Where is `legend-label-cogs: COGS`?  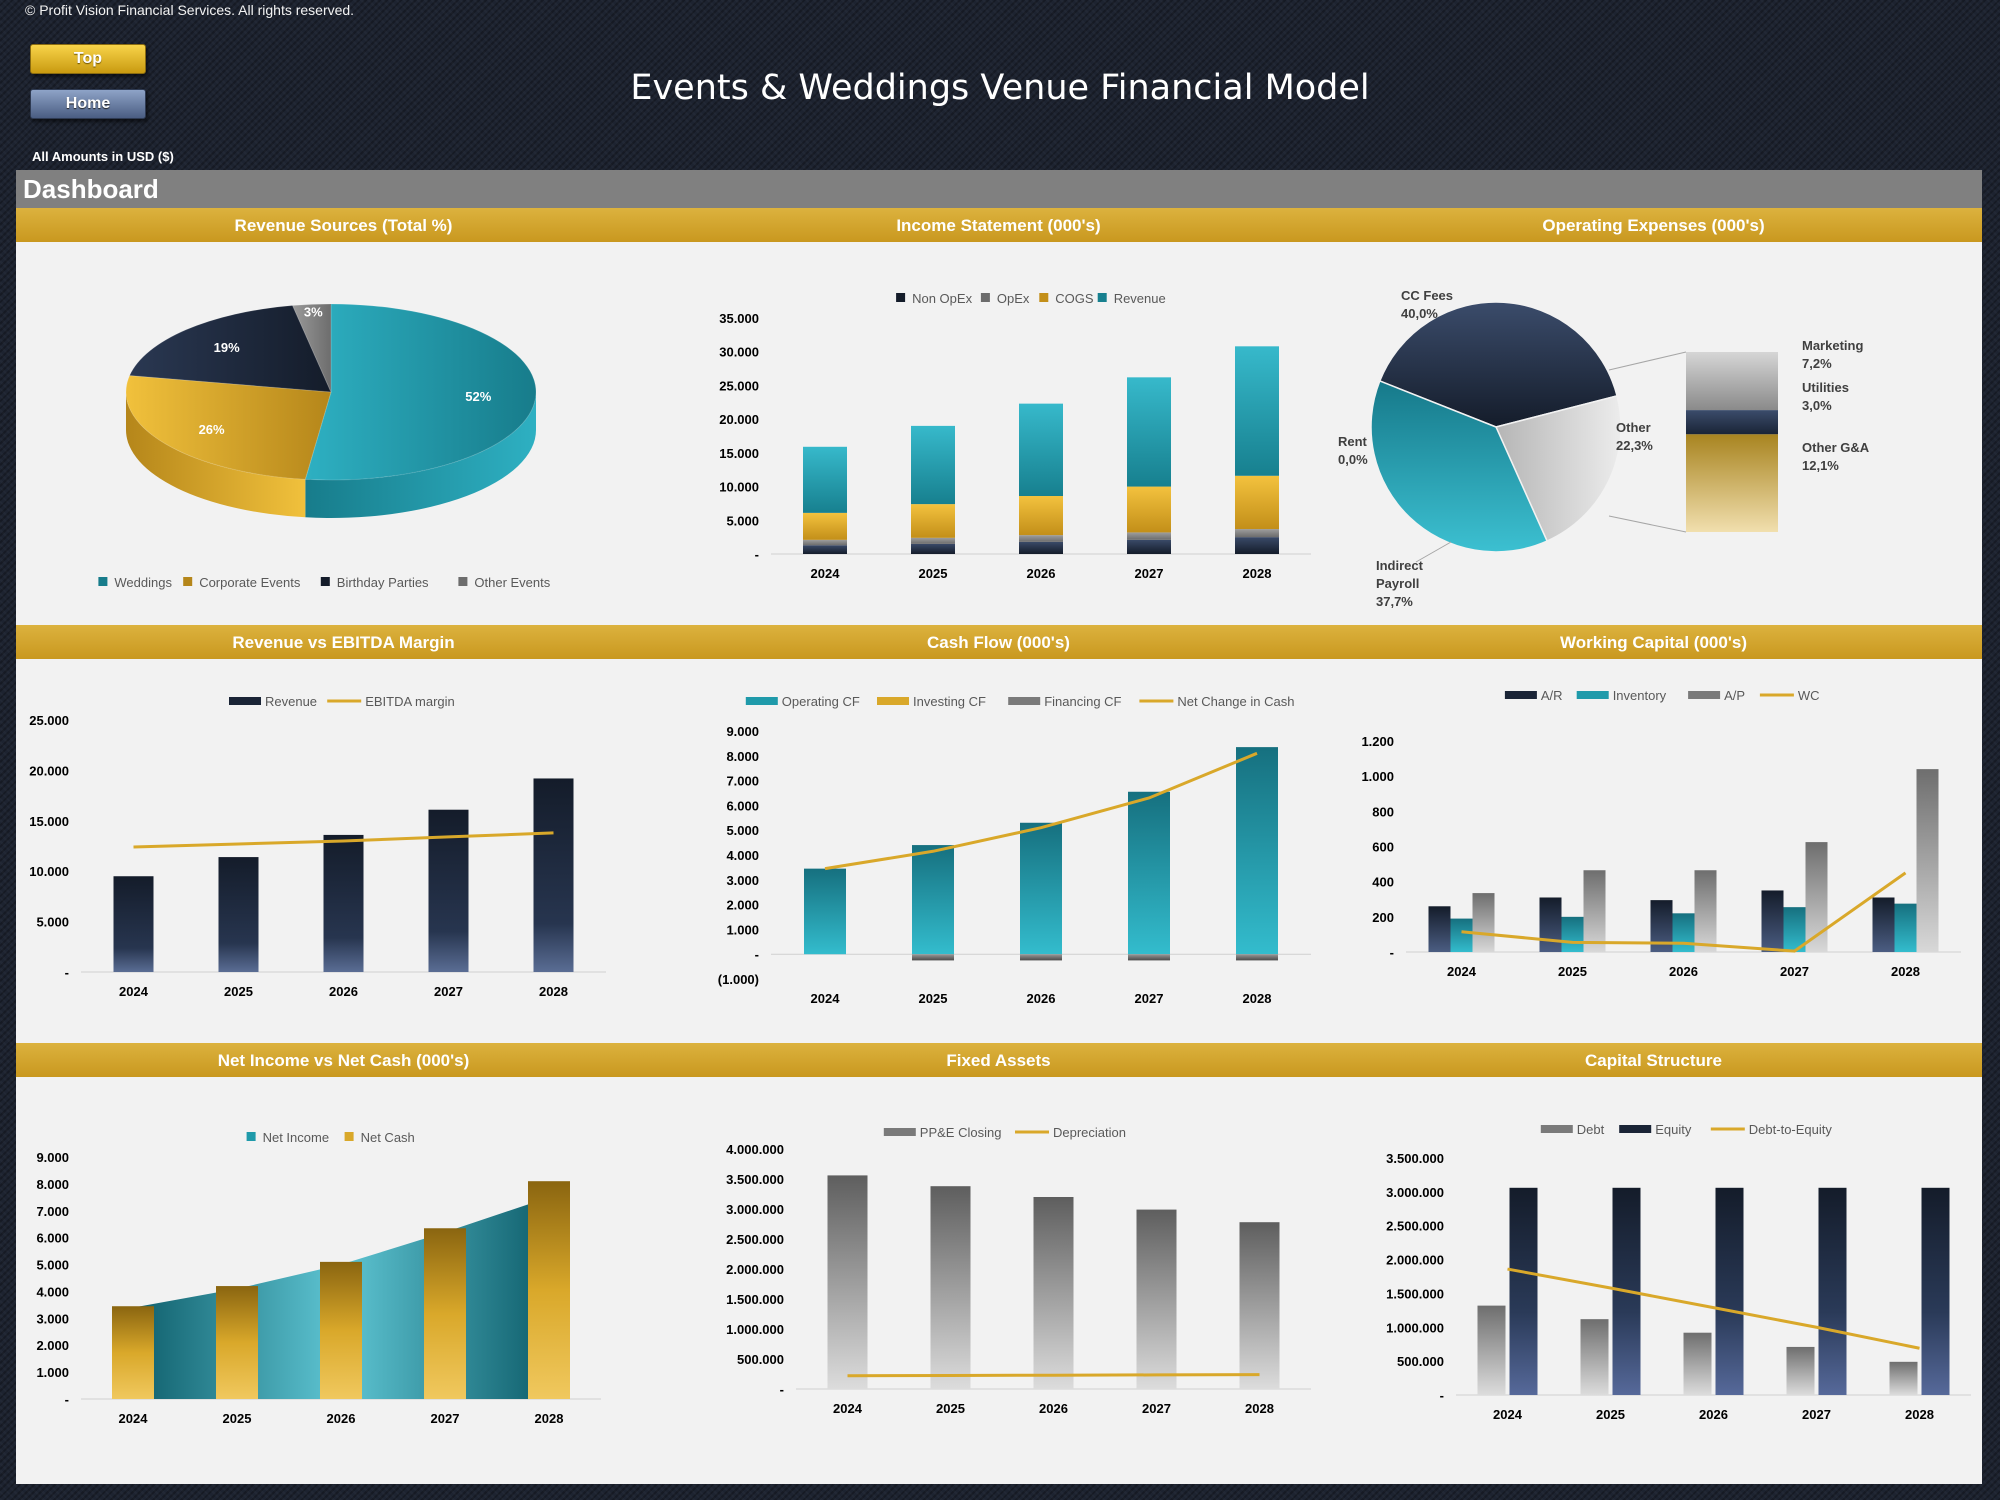 legend-label-cogs: COGS is located at coordinates (1074, 298).